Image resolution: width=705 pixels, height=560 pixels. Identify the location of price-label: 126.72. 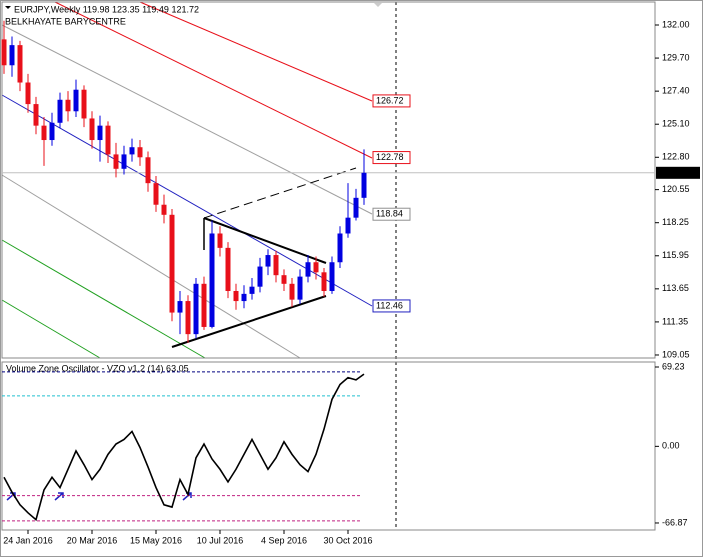
(390, 100).